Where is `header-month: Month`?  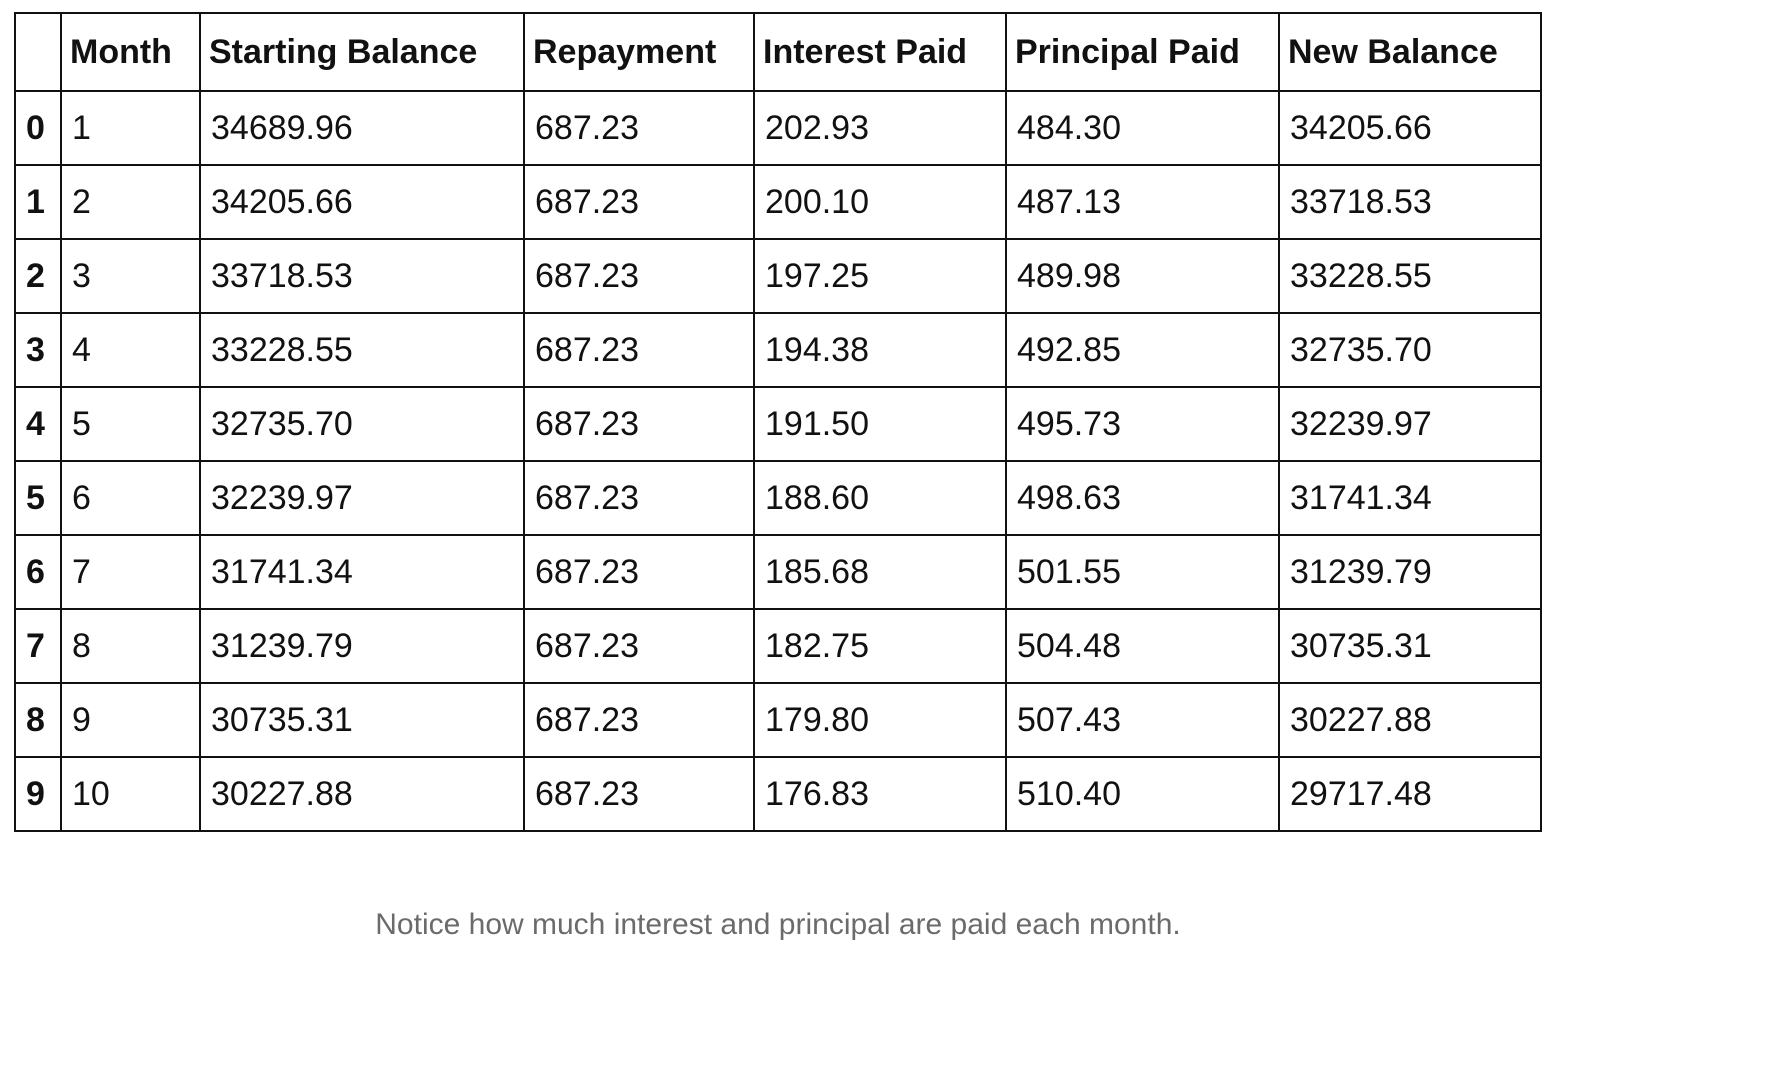
header-month: Month is located at coordinates (130, 52).